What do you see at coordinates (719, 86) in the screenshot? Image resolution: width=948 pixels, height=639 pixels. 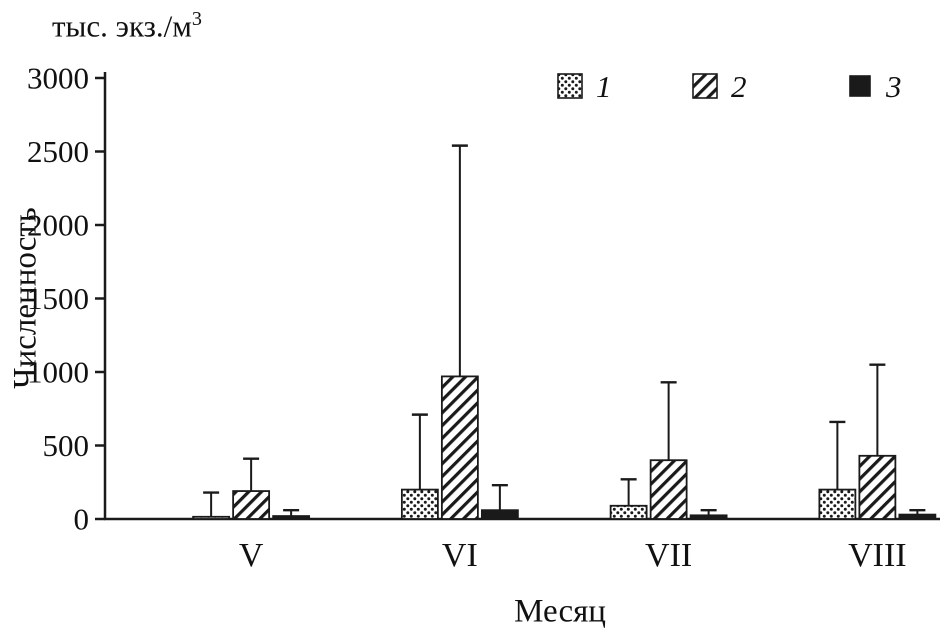 I see `legend-item-2: 2` at bounding box center [719, 86].